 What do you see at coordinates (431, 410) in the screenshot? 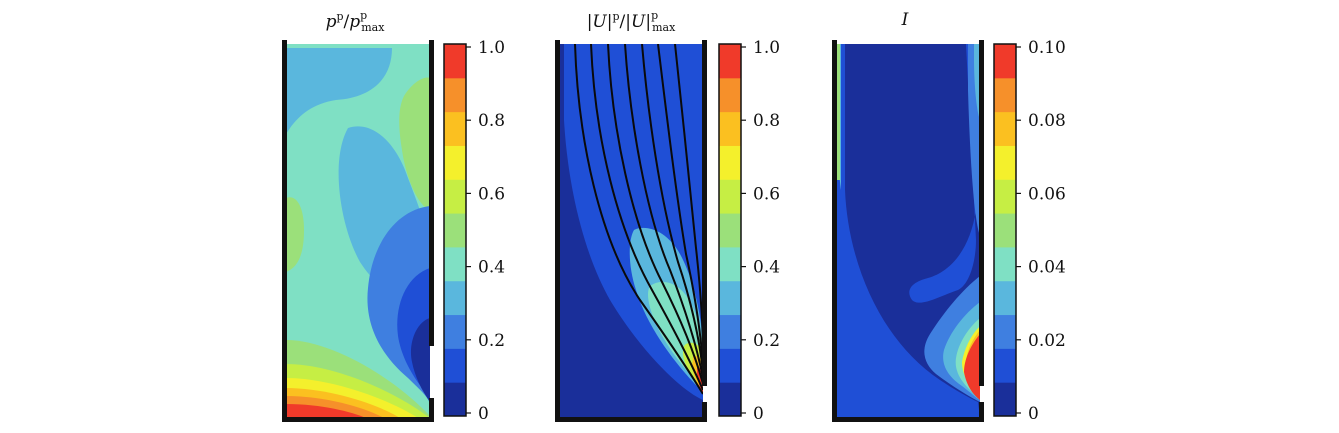
I see `wall-right-lower-pressure` at bounding box center [431, 410].